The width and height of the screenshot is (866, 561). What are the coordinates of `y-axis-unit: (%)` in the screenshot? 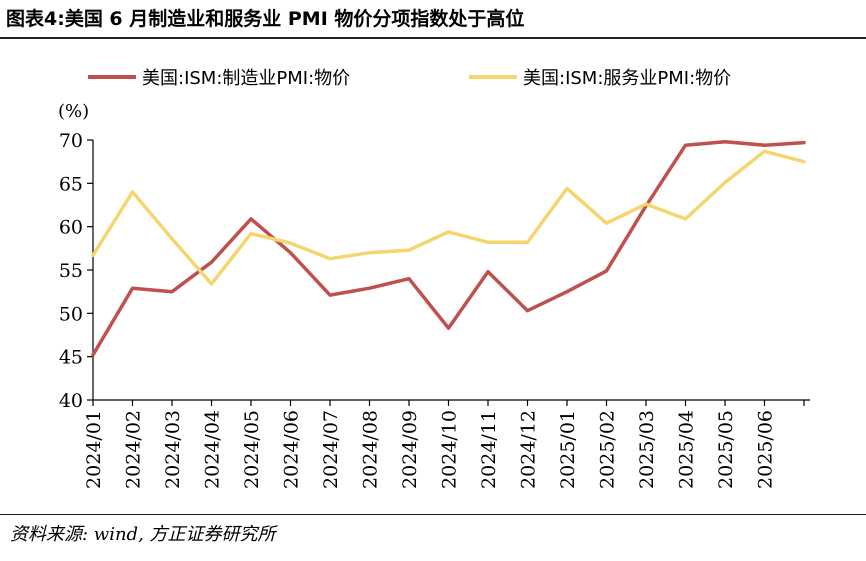 It's located at (73, 111).